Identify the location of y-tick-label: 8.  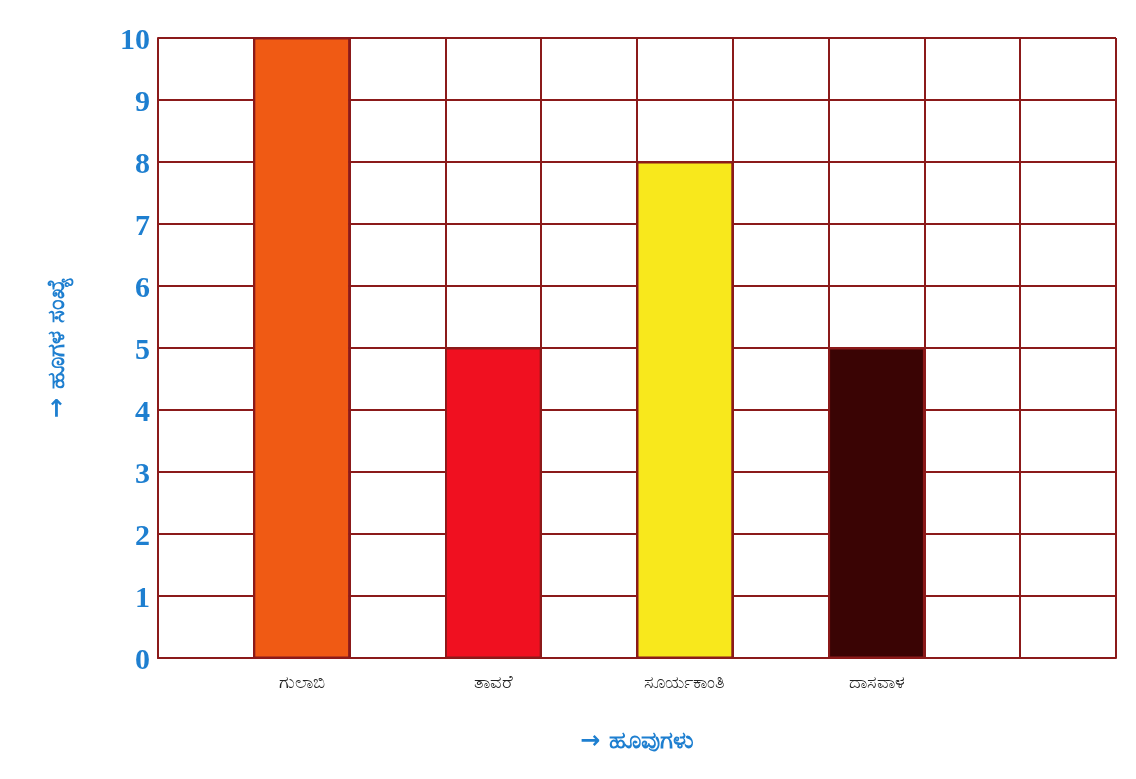
(142, 162).